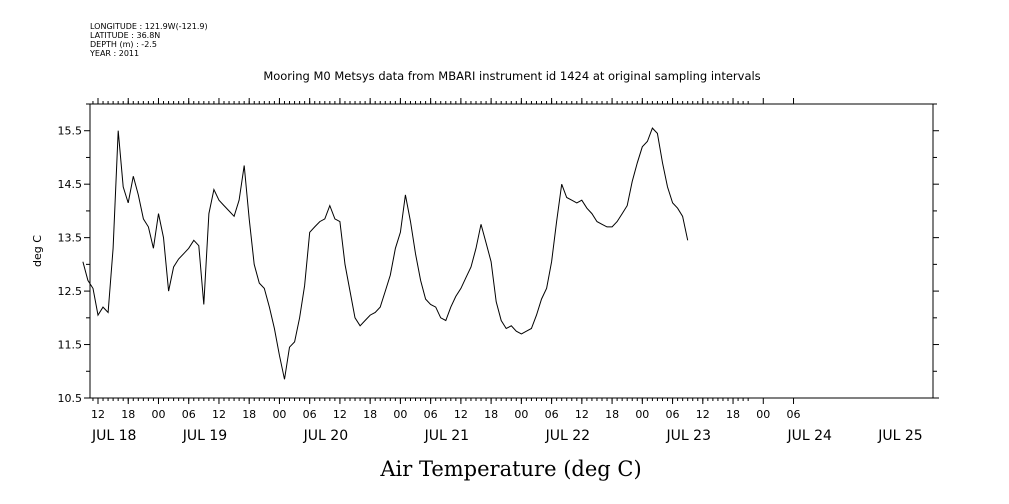  Describe the element at coordinates (688, 436) in the screenshot. I see `x-day-label: JUL 23` at that location.